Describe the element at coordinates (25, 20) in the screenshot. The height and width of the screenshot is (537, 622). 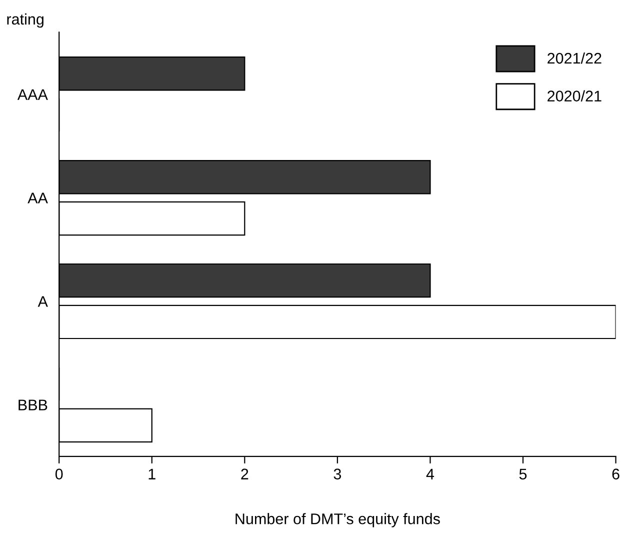
I see `y-axis-title: rating` at that location.